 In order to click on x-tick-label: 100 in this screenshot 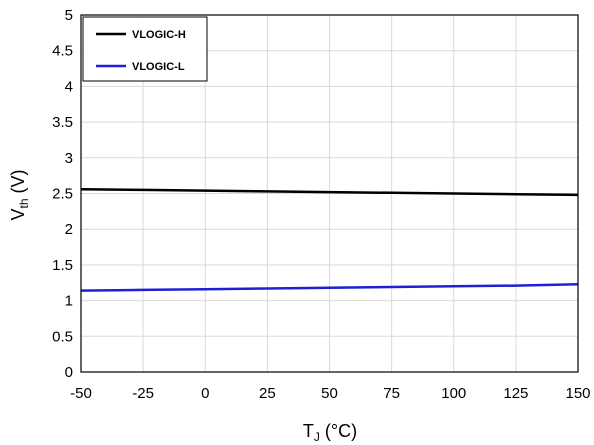, I will do `click(453, 393)`.